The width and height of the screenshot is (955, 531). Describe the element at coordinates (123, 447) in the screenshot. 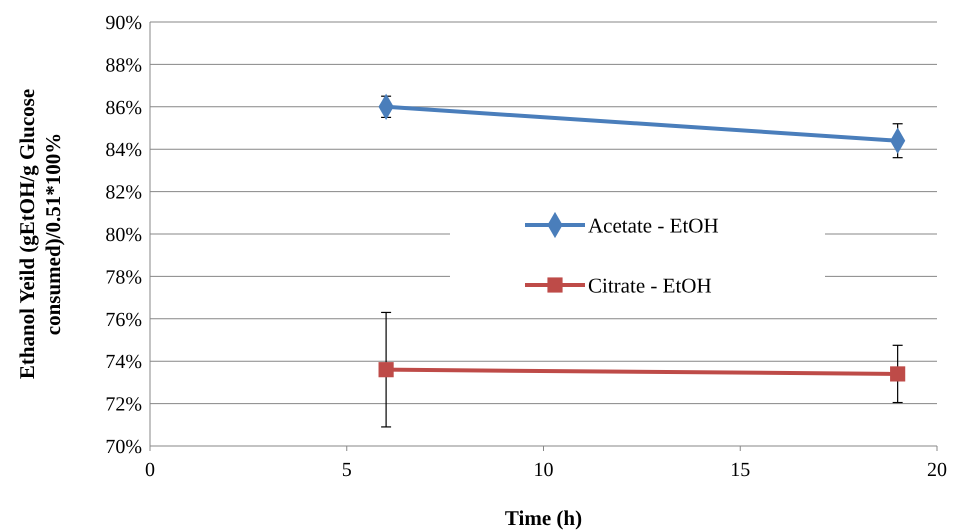

I see `y-tick-label: 70%` at that location.